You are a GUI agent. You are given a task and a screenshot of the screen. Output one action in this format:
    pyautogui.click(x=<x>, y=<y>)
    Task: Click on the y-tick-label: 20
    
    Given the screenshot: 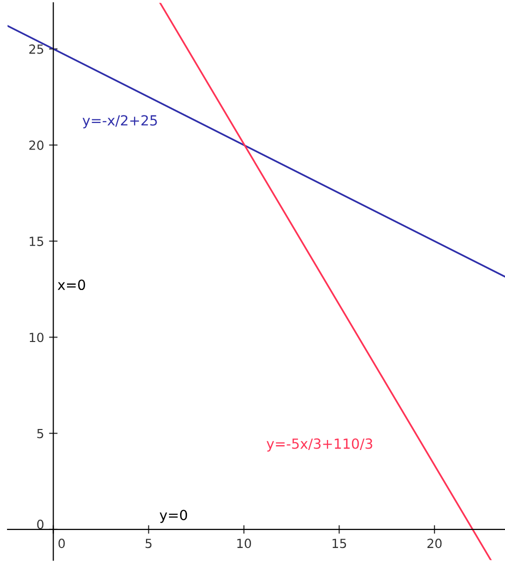 What is the action you would take?
    pyautogui.click(x=36, y=145)
    